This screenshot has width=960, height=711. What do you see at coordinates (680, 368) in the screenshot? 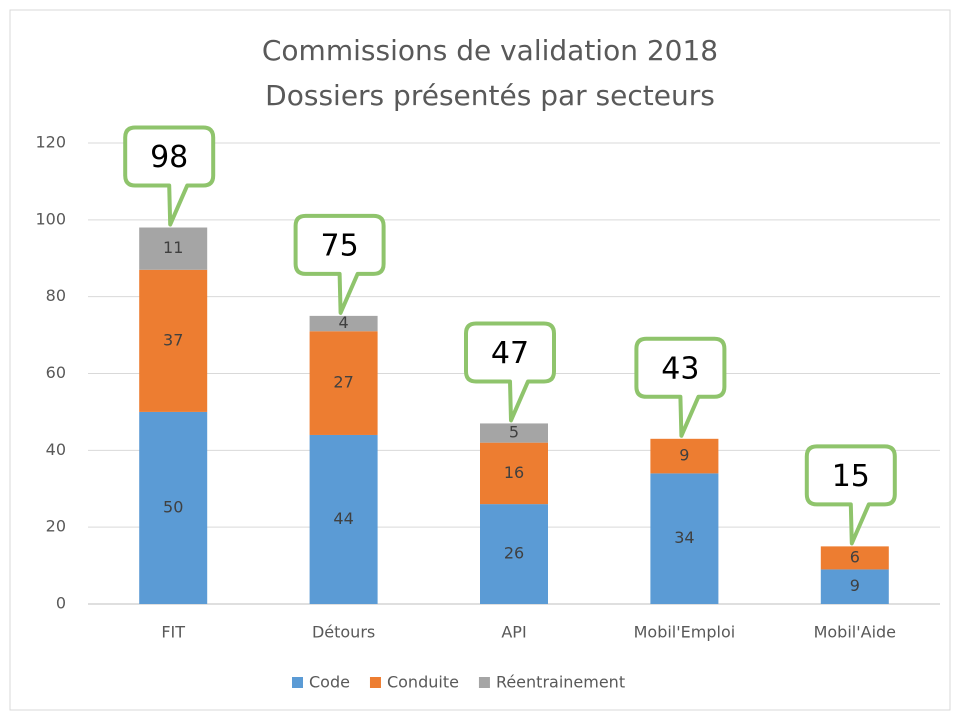
I see `callout-label: 43` at bounding box center [680, 368].